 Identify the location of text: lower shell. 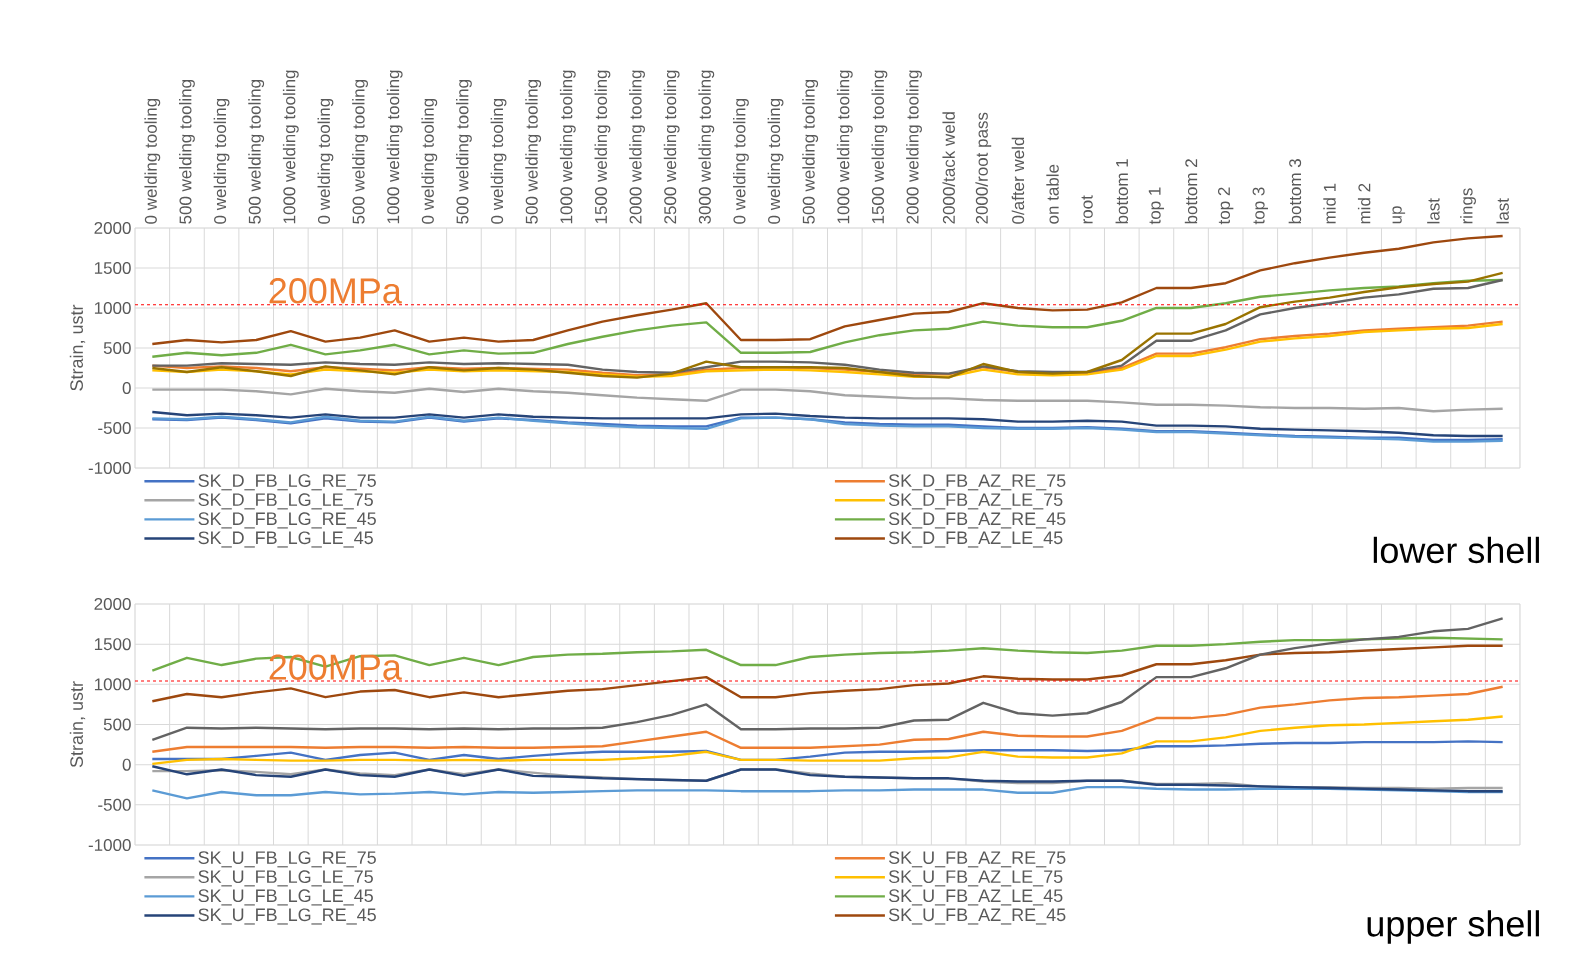
(1456, 550).